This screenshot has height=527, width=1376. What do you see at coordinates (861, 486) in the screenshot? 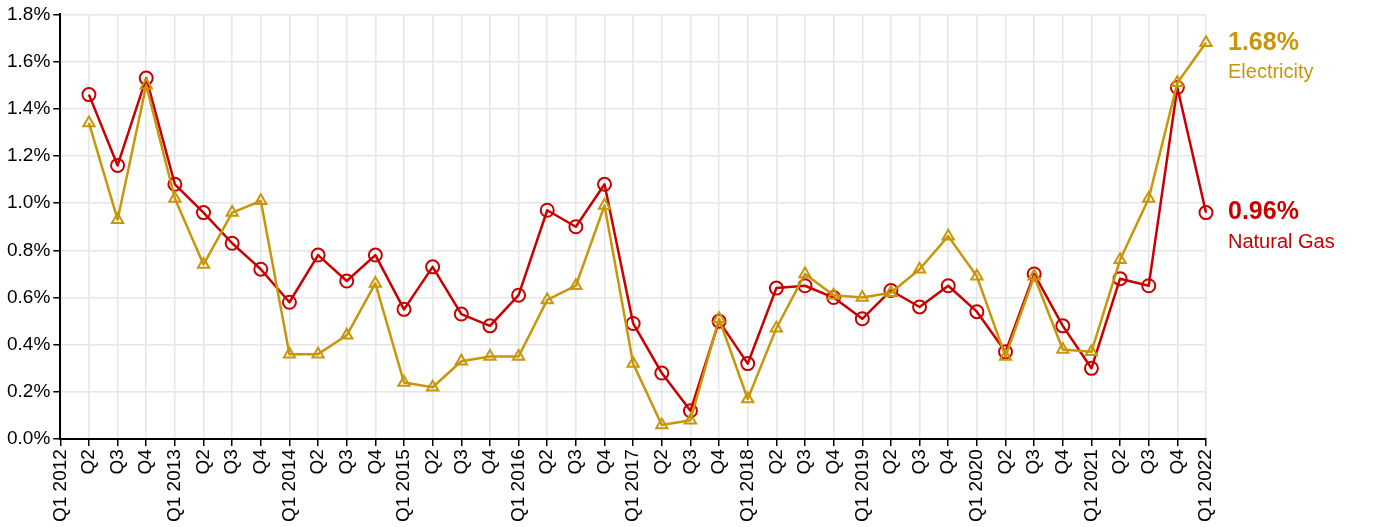
I see `x-tick-label: Q1 2019` at bounding box center [861, 486].